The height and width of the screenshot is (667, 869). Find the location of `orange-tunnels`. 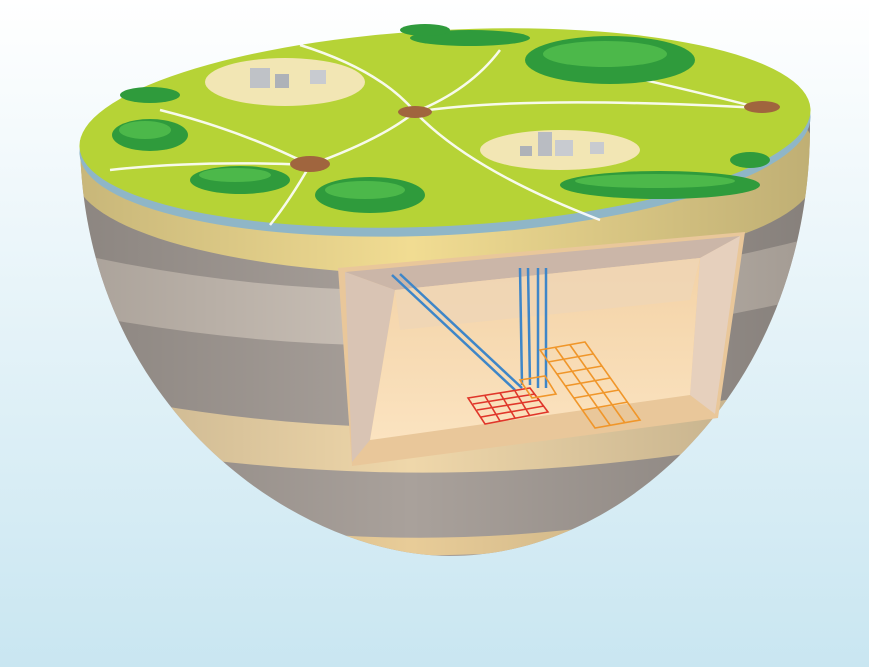

orange-tunnels is located at coordinates (580, 385).